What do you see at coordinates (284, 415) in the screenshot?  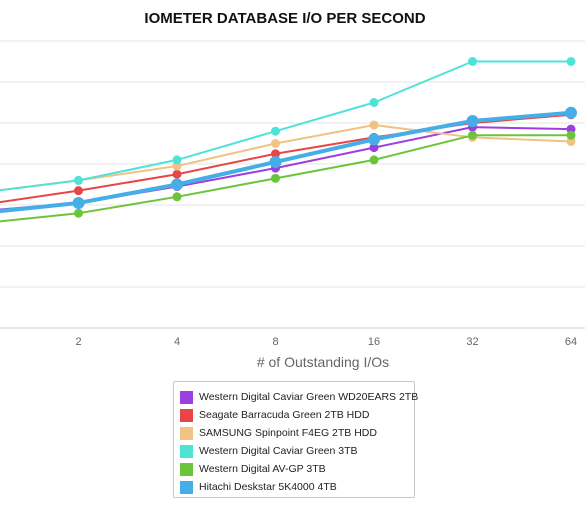 I see `legend-label: Seagate Barracuda Green 2TB HDD` at bounding box center [284, 415].